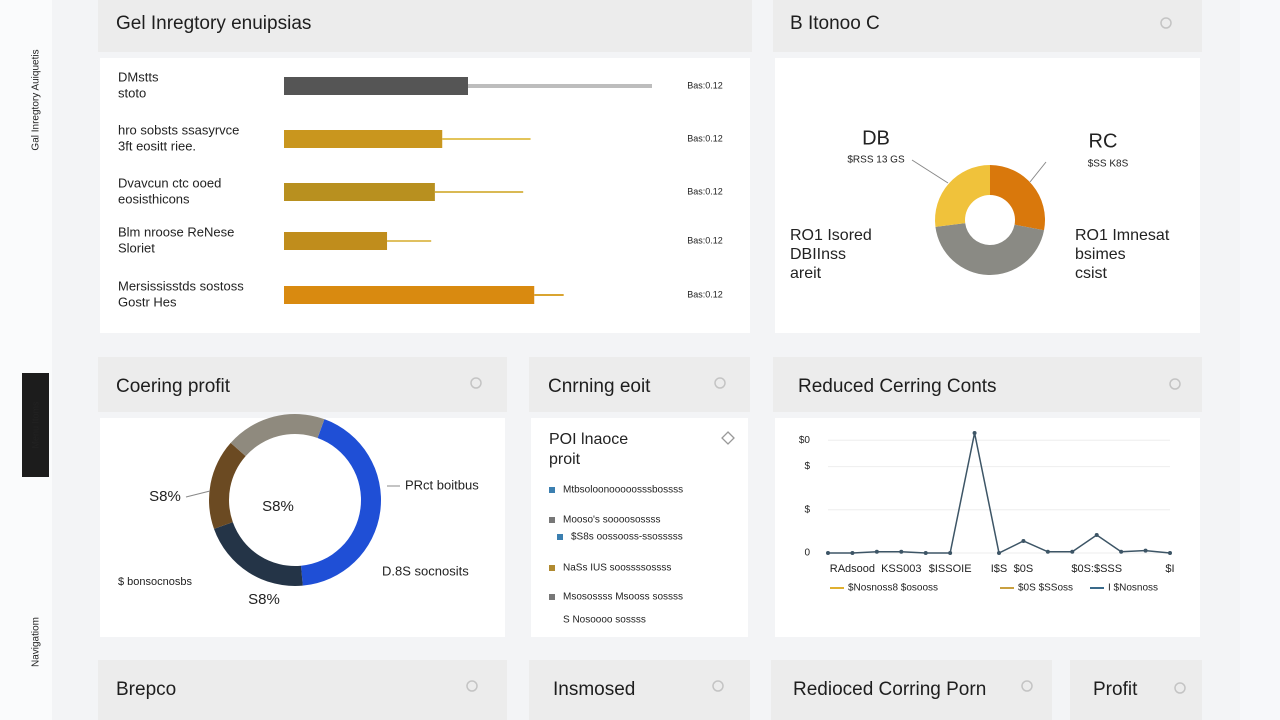 This screenshot has width=1280, height=720. I want to click on sidebar-title: Gal Inregtory Auiquetis, so click(36, 99).